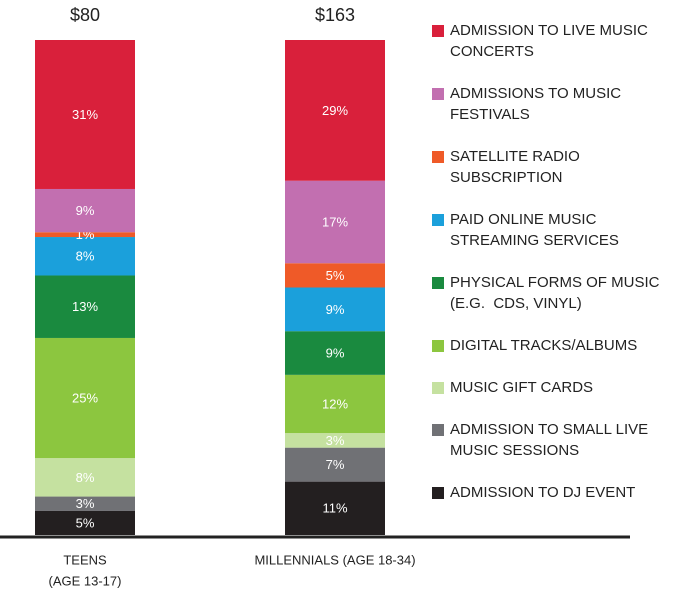 Image resolution: width=700 pixels, height=600 pixels. I want to click on legend-item: ADMISSION TO SMALL LIVE MUSIC SESSIONS, so click(554, 440).